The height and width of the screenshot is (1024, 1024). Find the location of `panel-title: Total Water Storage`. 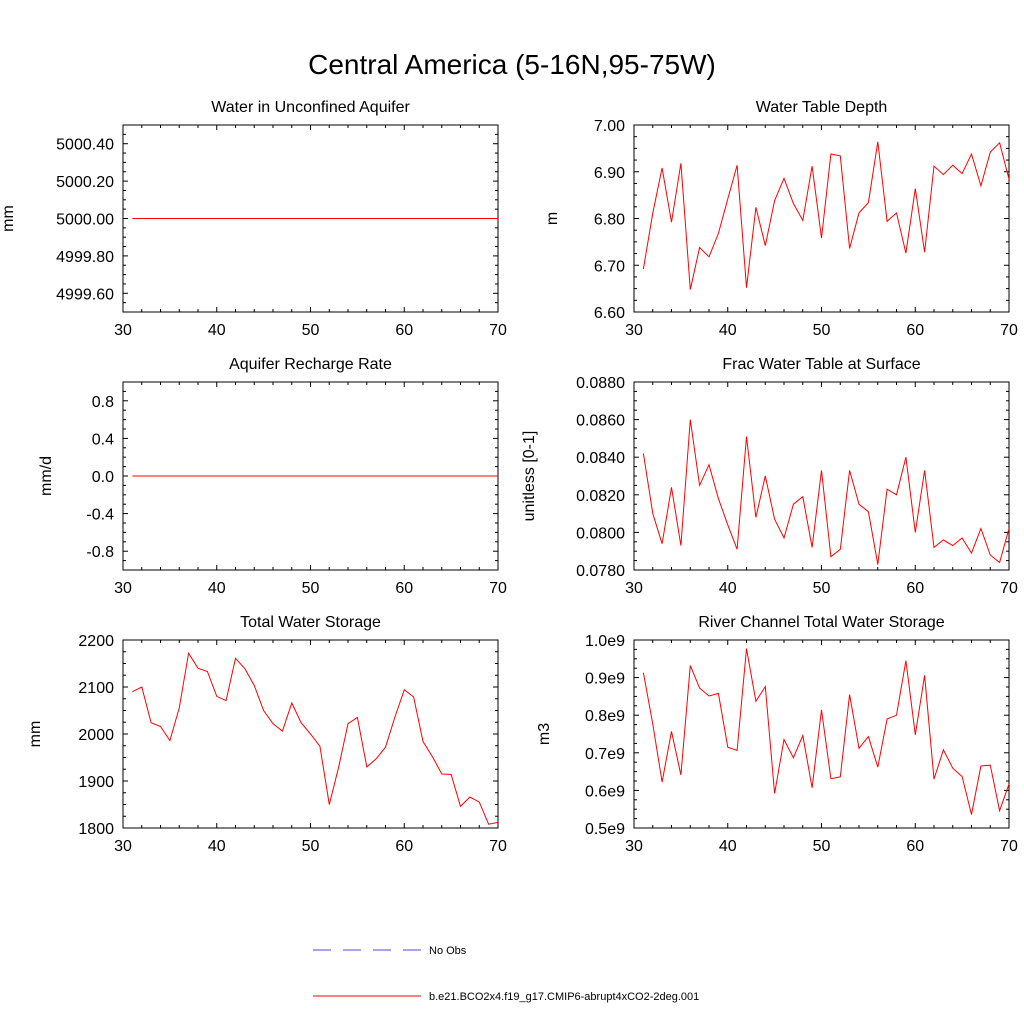

panel-title: Total Water Storage is located at coordinates (310, 622).